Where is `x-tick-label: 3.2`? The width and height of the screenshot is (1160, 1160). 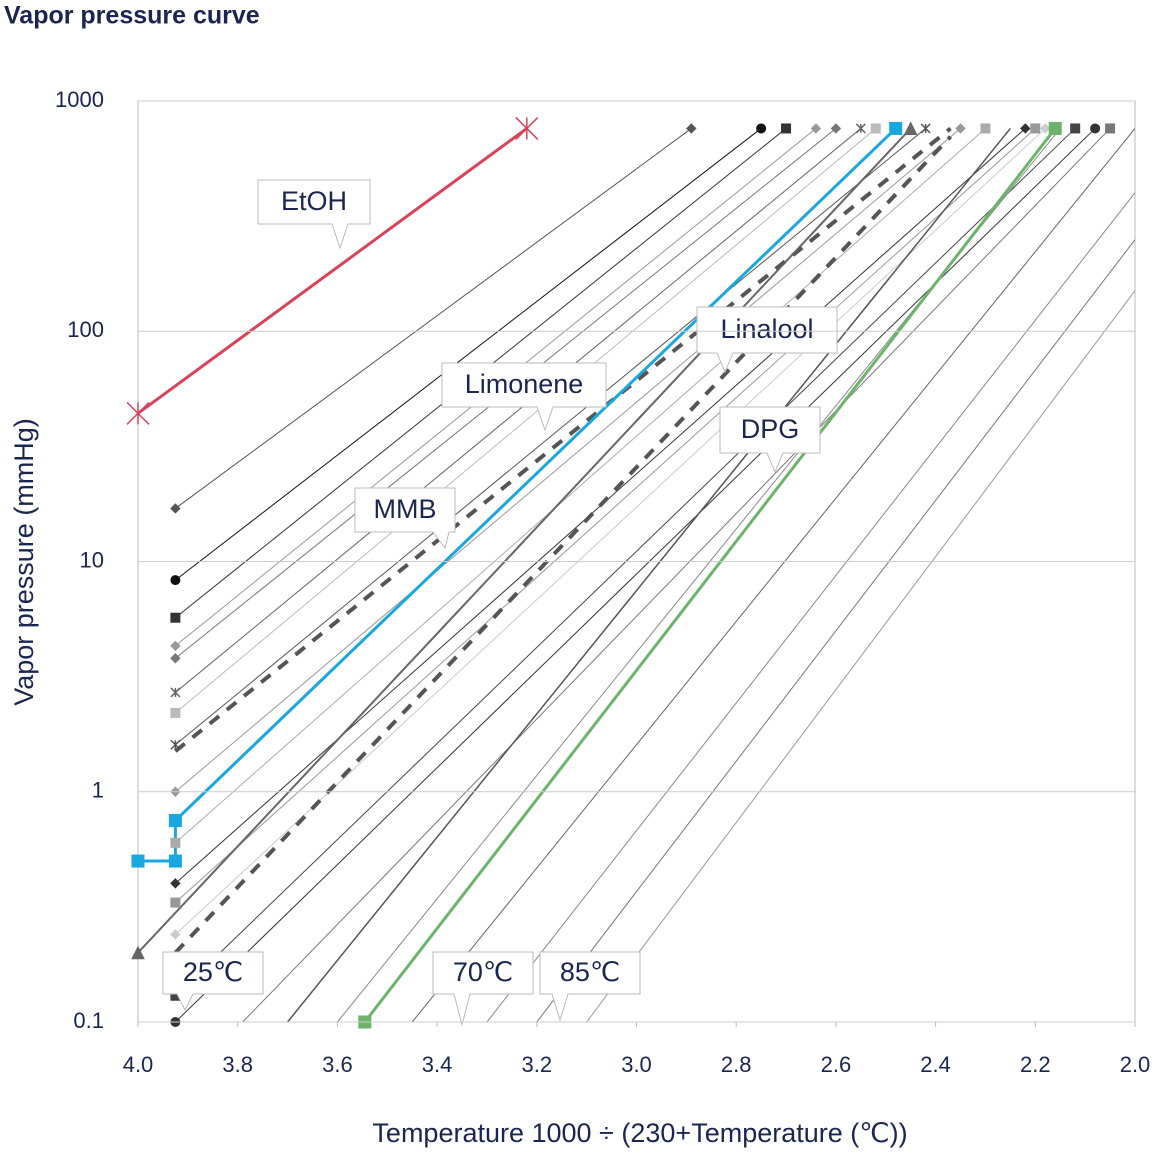
x-tick-label: 3.2 is located at coordinates (537, 1064).